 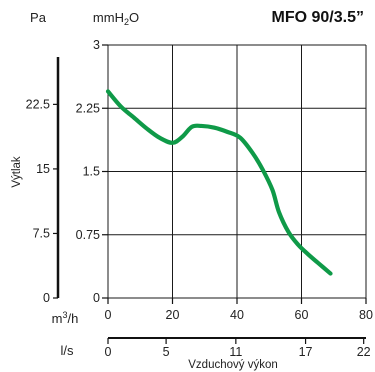 I want to click on secondary-x-tick-label: 5, so click(x=166, y=352).